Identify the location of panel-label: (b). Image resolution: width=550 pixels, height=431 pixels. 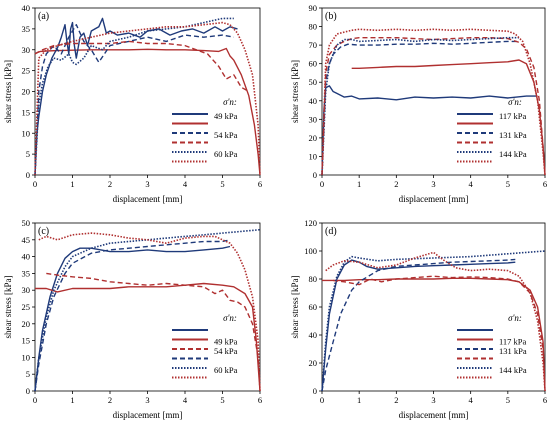
(331, 16).